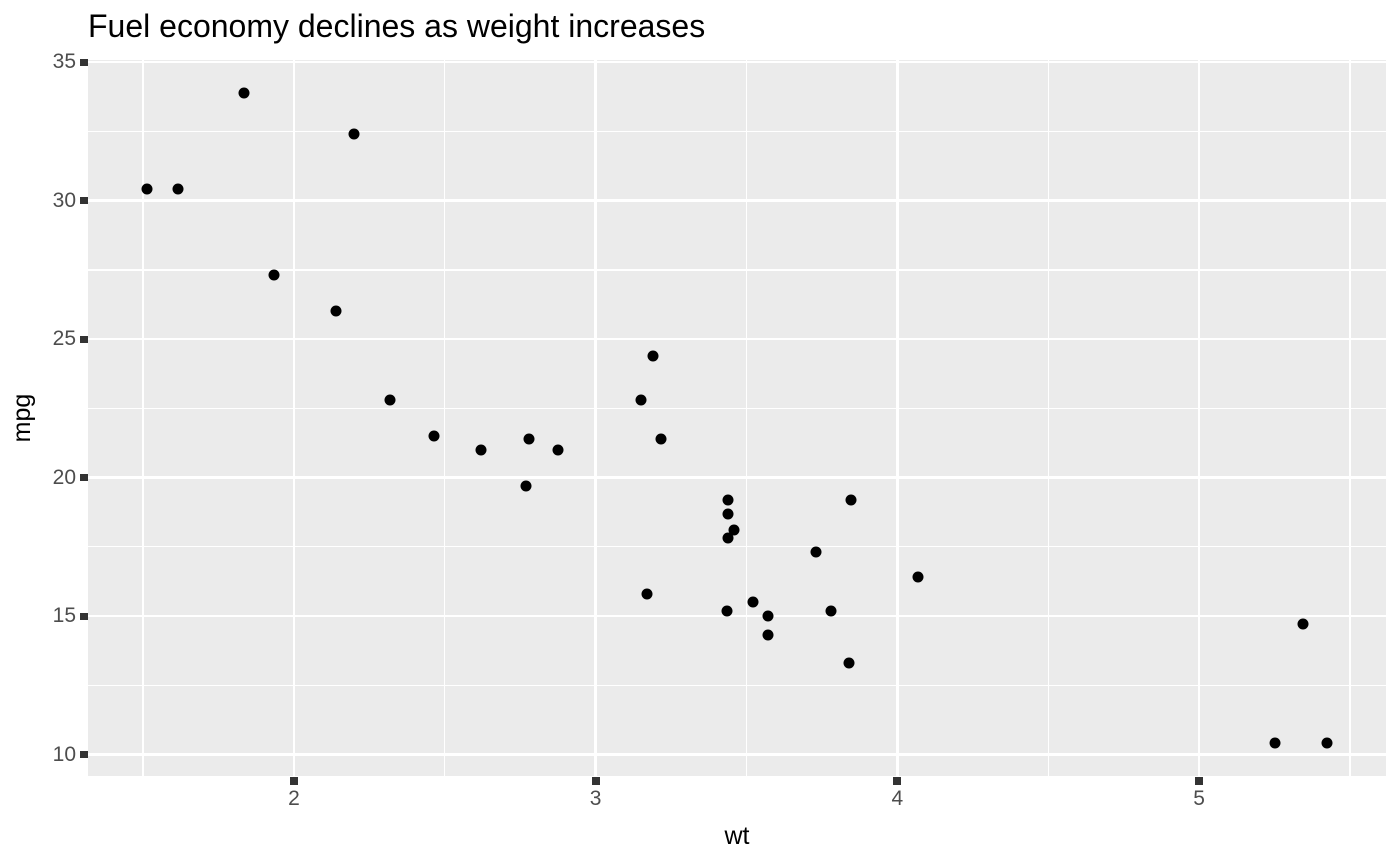 The image size is (1400, 866). Describe the element at coordinates (64, 62) in the screenshot. I see `y-tick-label: 35` at that location.